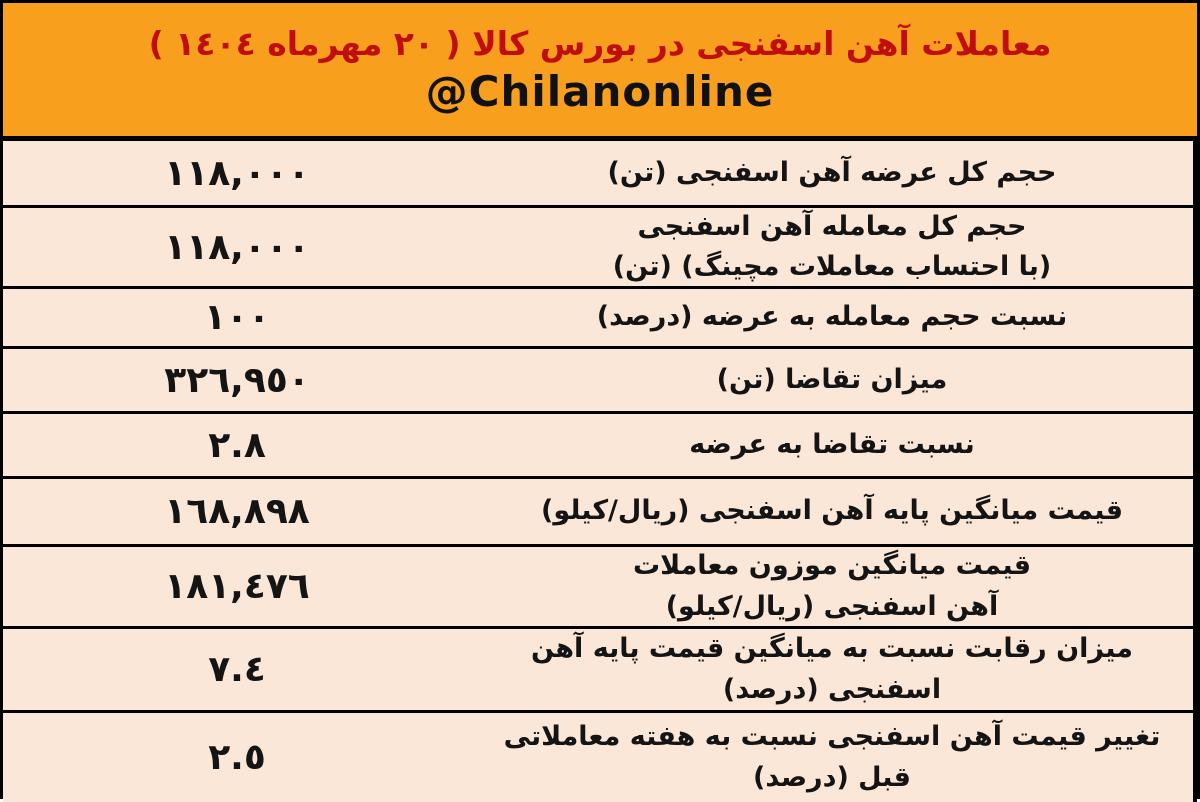 This screenshot has height=802, width=1200. I want to click on table-row: ٣٢٦,٩٥٠ میزان تقاضا (تن), so click(600, 378).